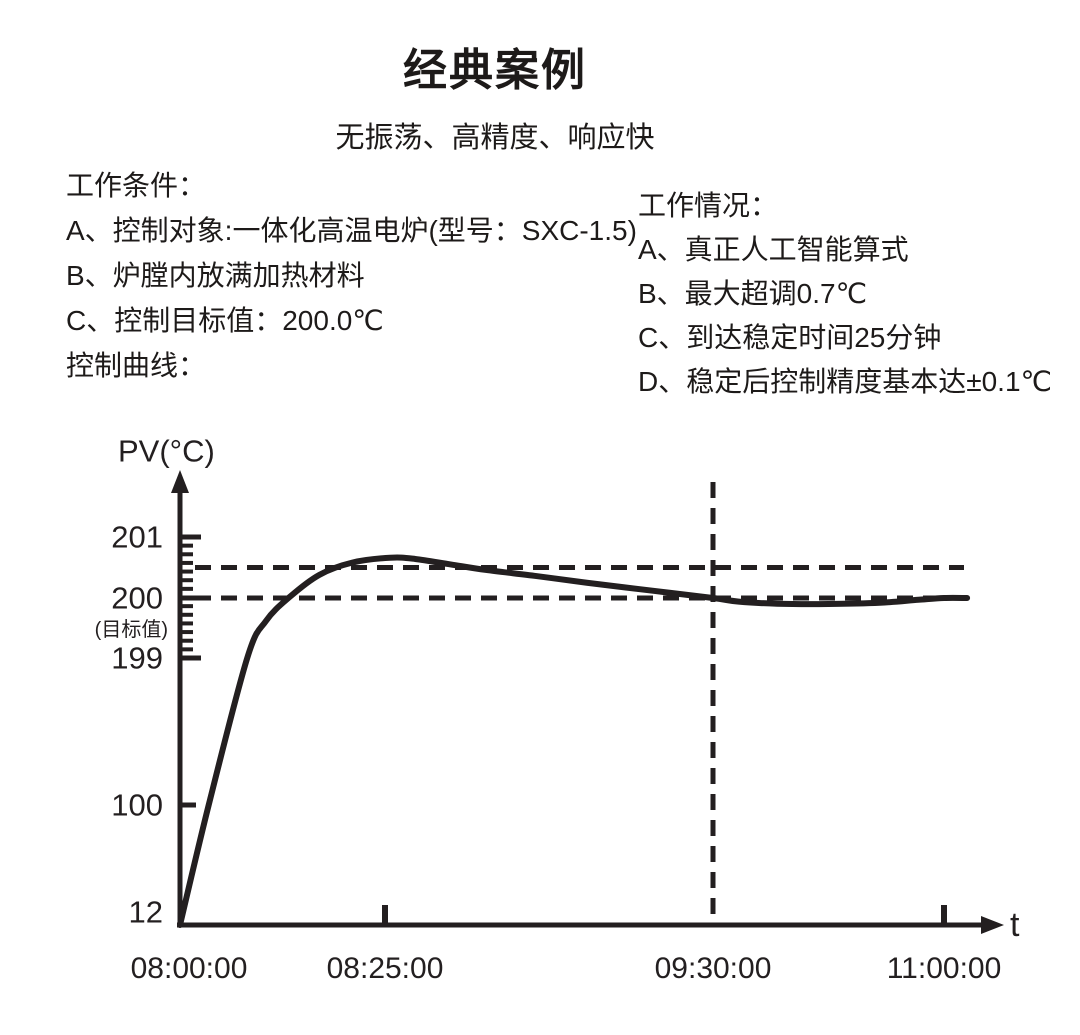  Describe the element at coordinates (773, 249) in the screenshot. I see `result-item-a: A、真正人工智能算式` at that location.